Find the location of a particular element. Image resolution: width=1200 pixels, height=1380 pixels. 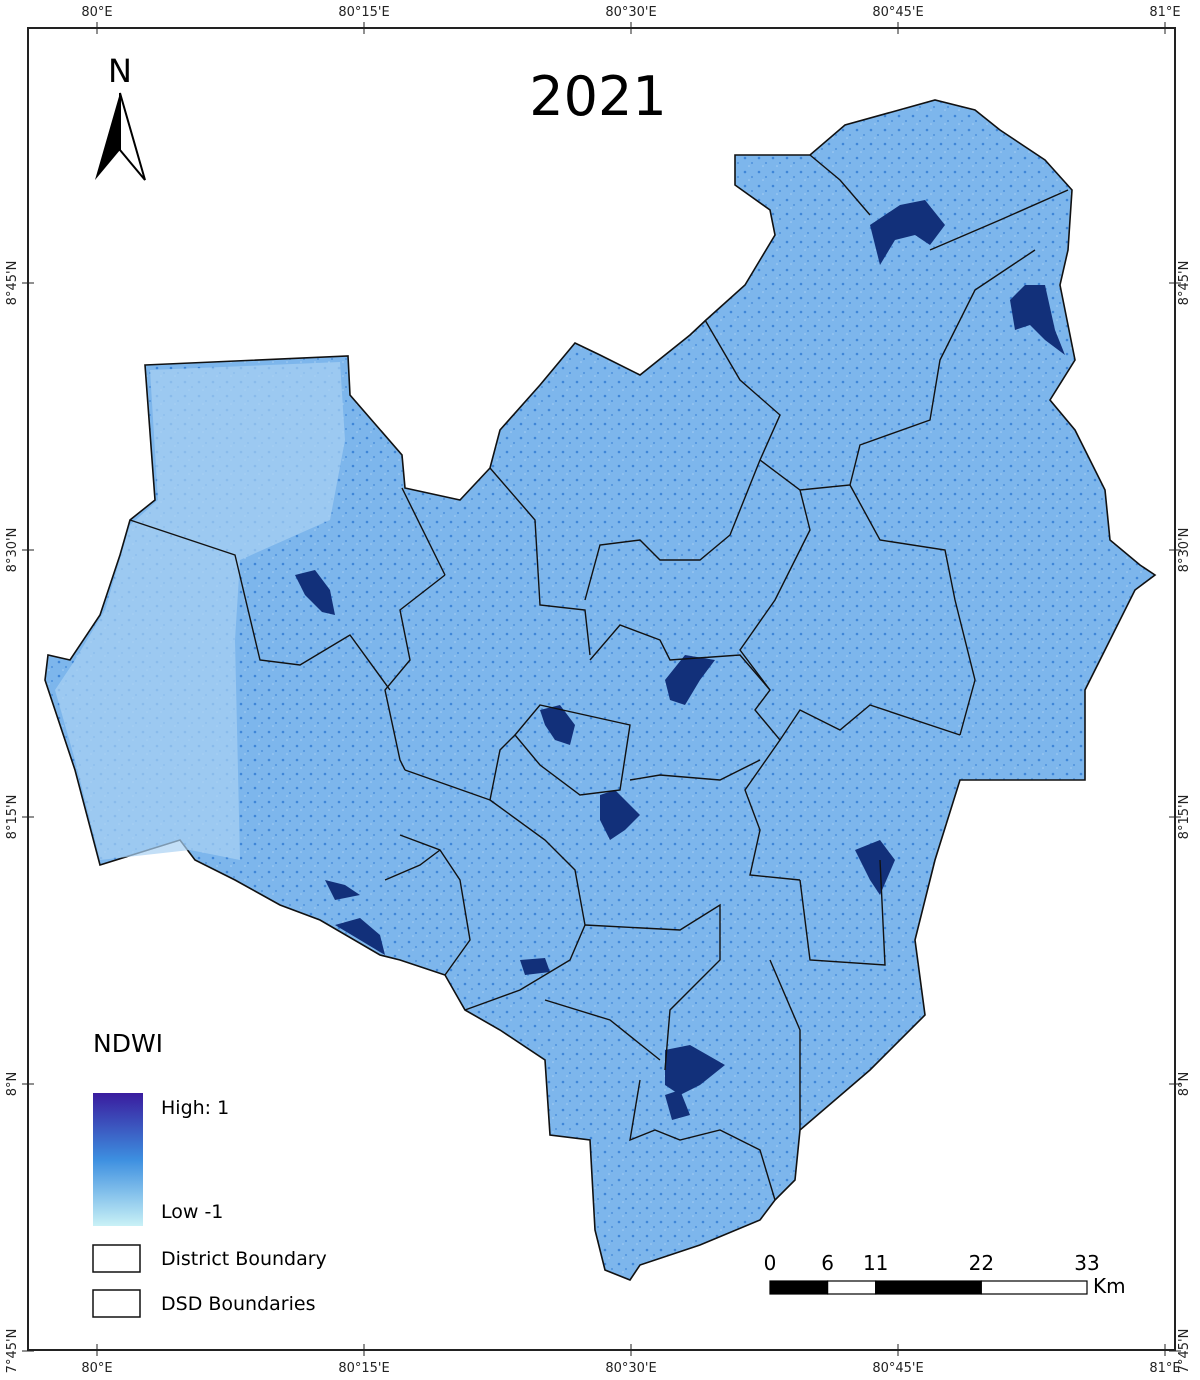

legend-title: NDWI is located at coordinates (128, 1043).